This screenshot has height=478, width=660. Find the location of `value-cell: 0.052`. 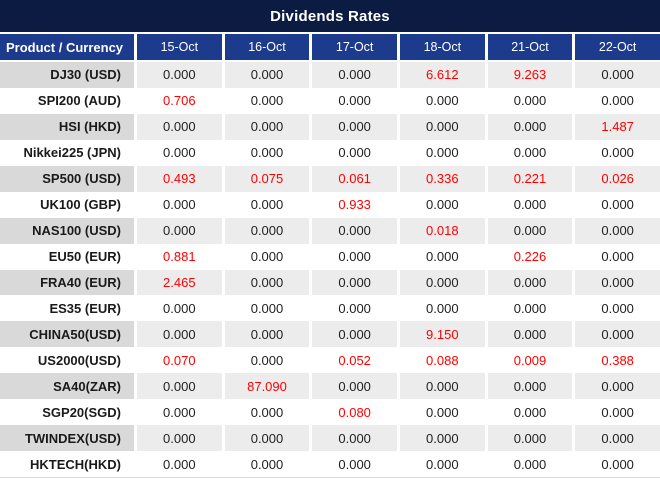

value-cell: 0.052 is located at coordinates (353, 360).